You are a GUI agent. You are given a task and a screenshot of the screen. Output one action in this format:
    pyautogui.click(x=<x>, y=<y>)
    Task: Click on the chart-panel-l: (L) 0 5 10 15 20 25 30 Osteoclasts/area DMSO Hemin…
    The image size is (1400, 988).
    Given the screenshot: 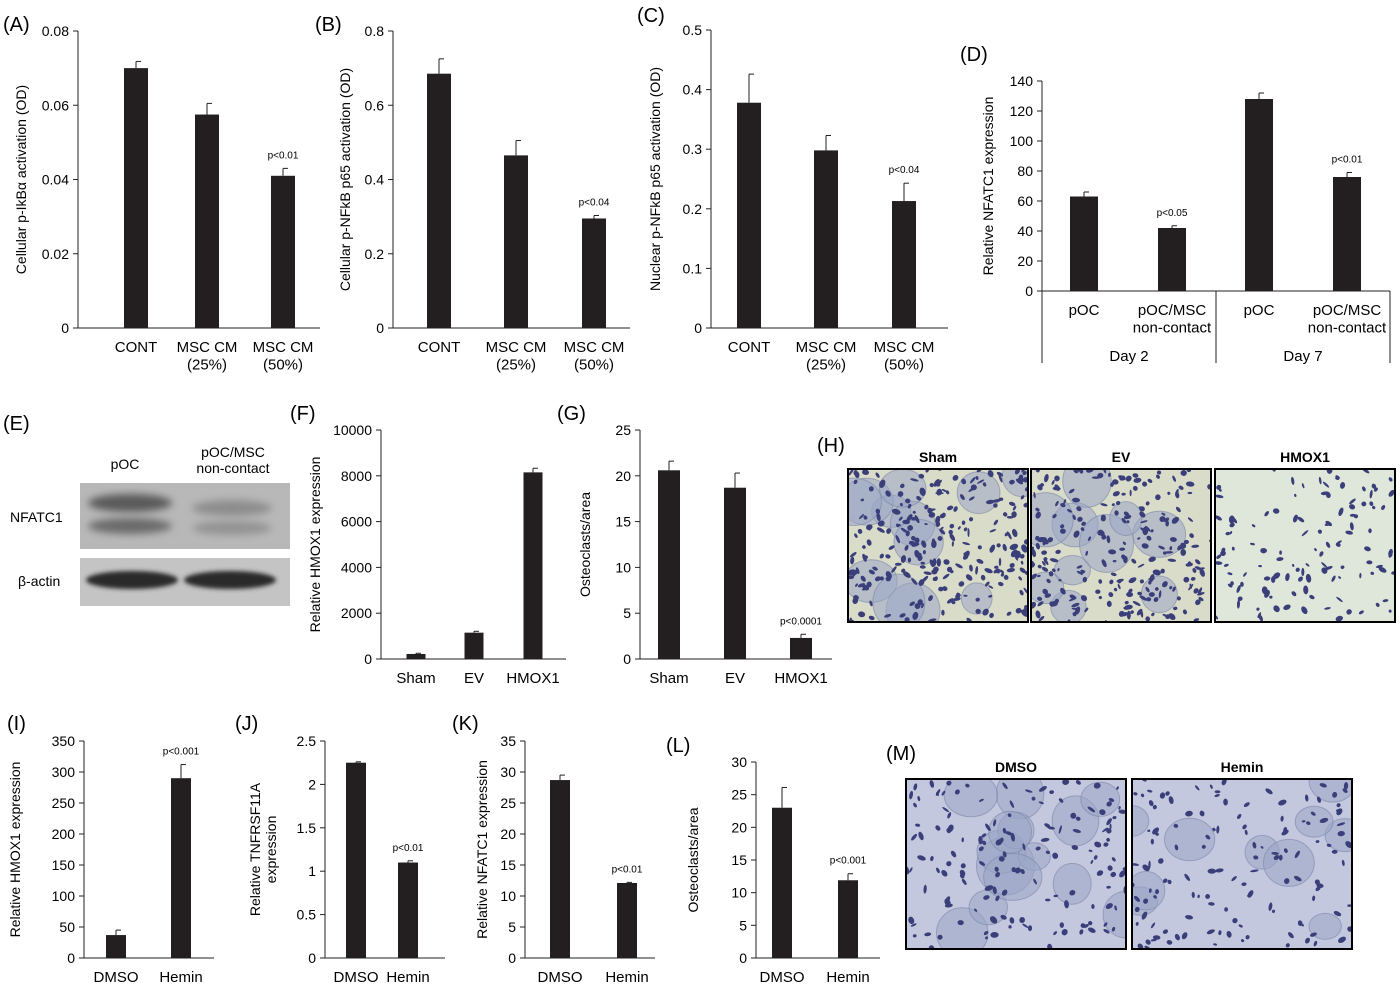 What is the action you would take?
    pyautogui.click(x=773, y=860)
    